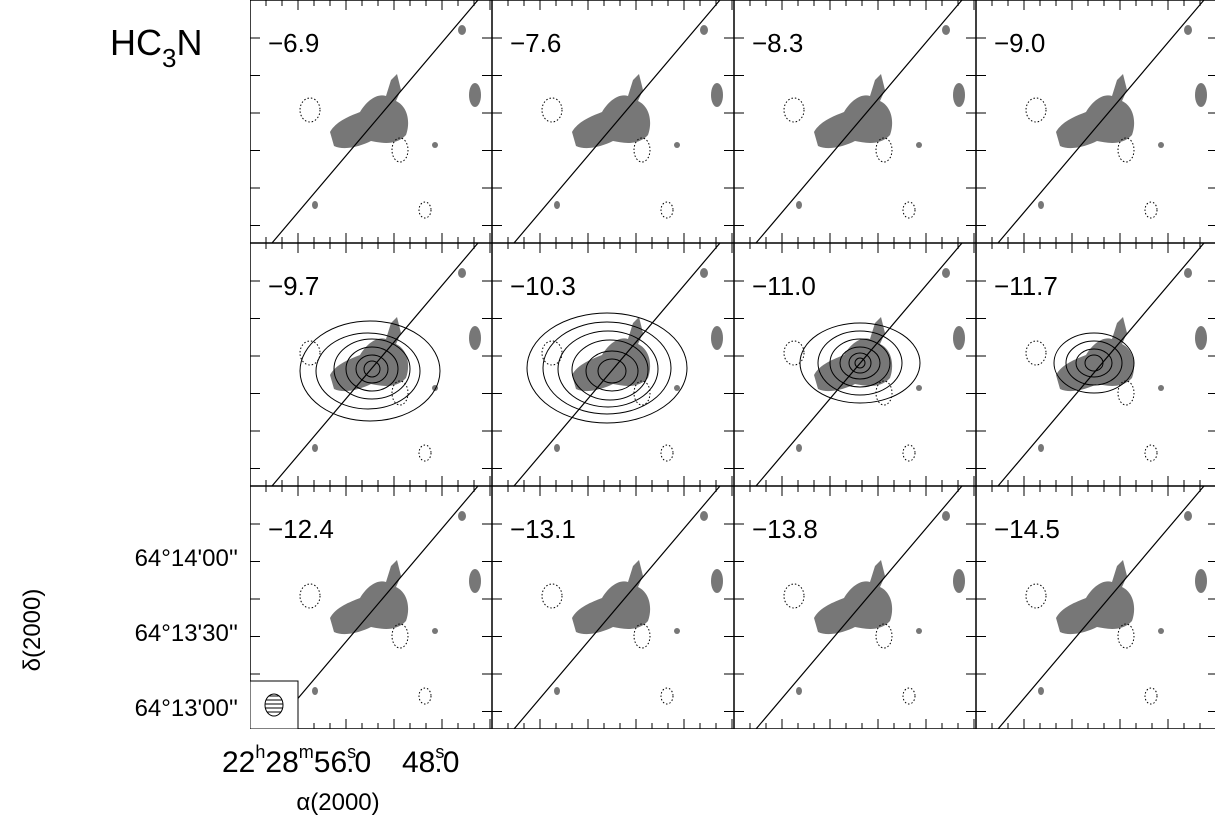  What do you see at coordinates (371, 121) in the screenshot?
I see `panel: −6.9` at bounding box center [371, 121].